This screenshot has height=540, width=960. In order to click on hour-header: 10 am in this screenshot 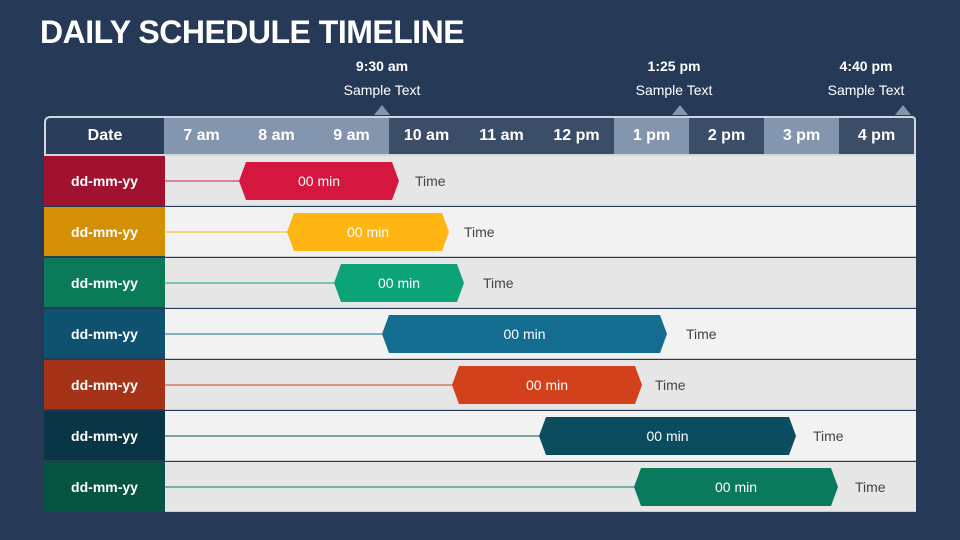, I will do `click(426, 136)`.